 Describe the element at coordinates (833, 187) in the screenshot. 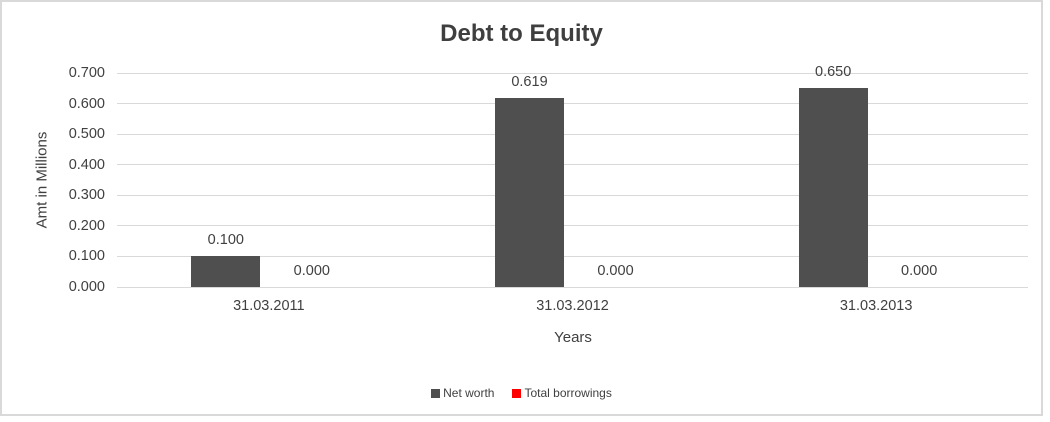

I see `bar-net-worth-31-03-2013` at that location.